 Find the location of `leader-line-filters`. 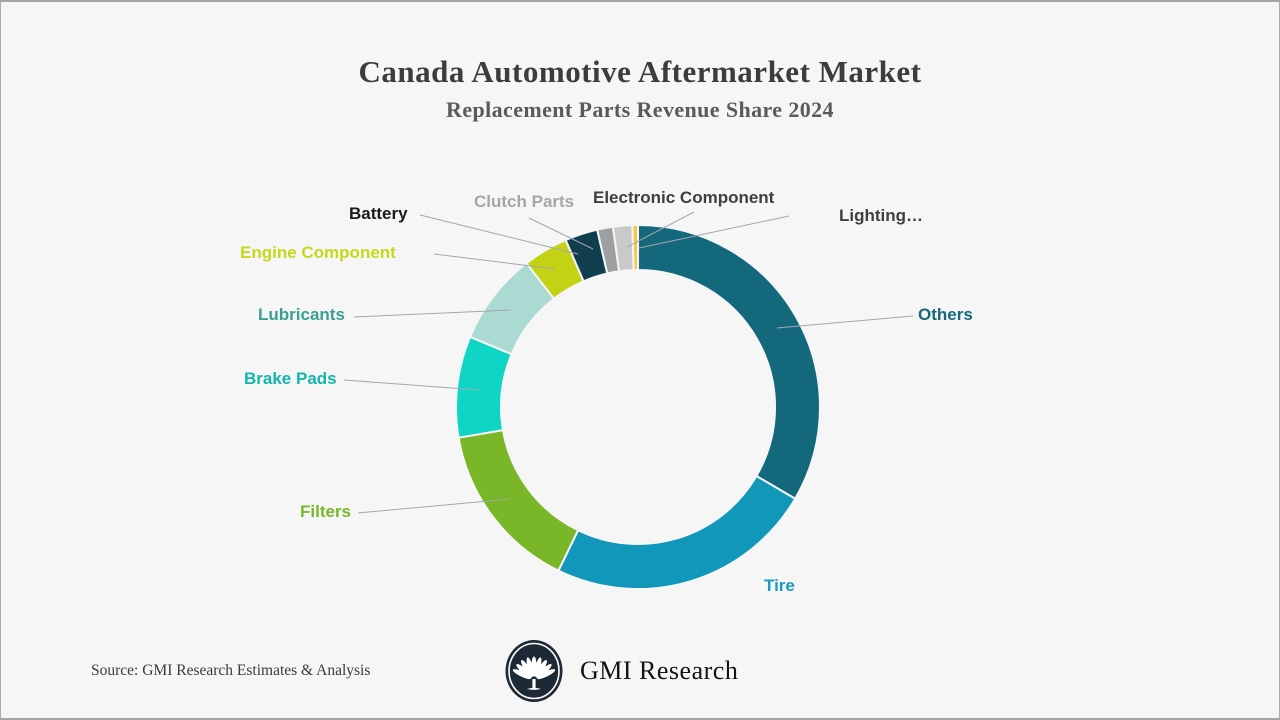

leader-line-filters is located at coordinates (434, 506).